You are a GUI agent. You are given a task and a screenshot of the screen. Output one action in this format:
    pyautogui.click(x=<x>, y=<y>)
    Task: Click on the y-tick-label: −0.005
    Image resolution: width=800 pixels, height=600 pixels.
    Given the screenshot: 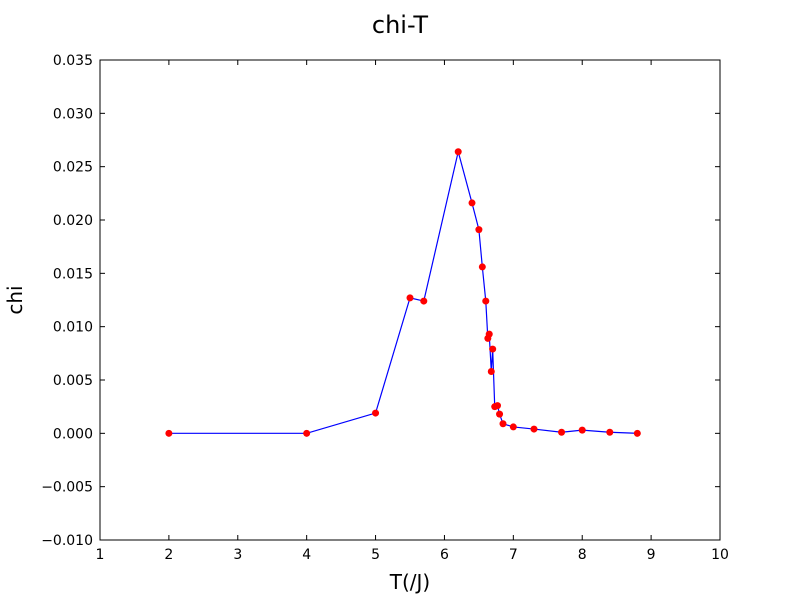 What is the action you would take?
    pyautogui.click(x=67, y=488)
    